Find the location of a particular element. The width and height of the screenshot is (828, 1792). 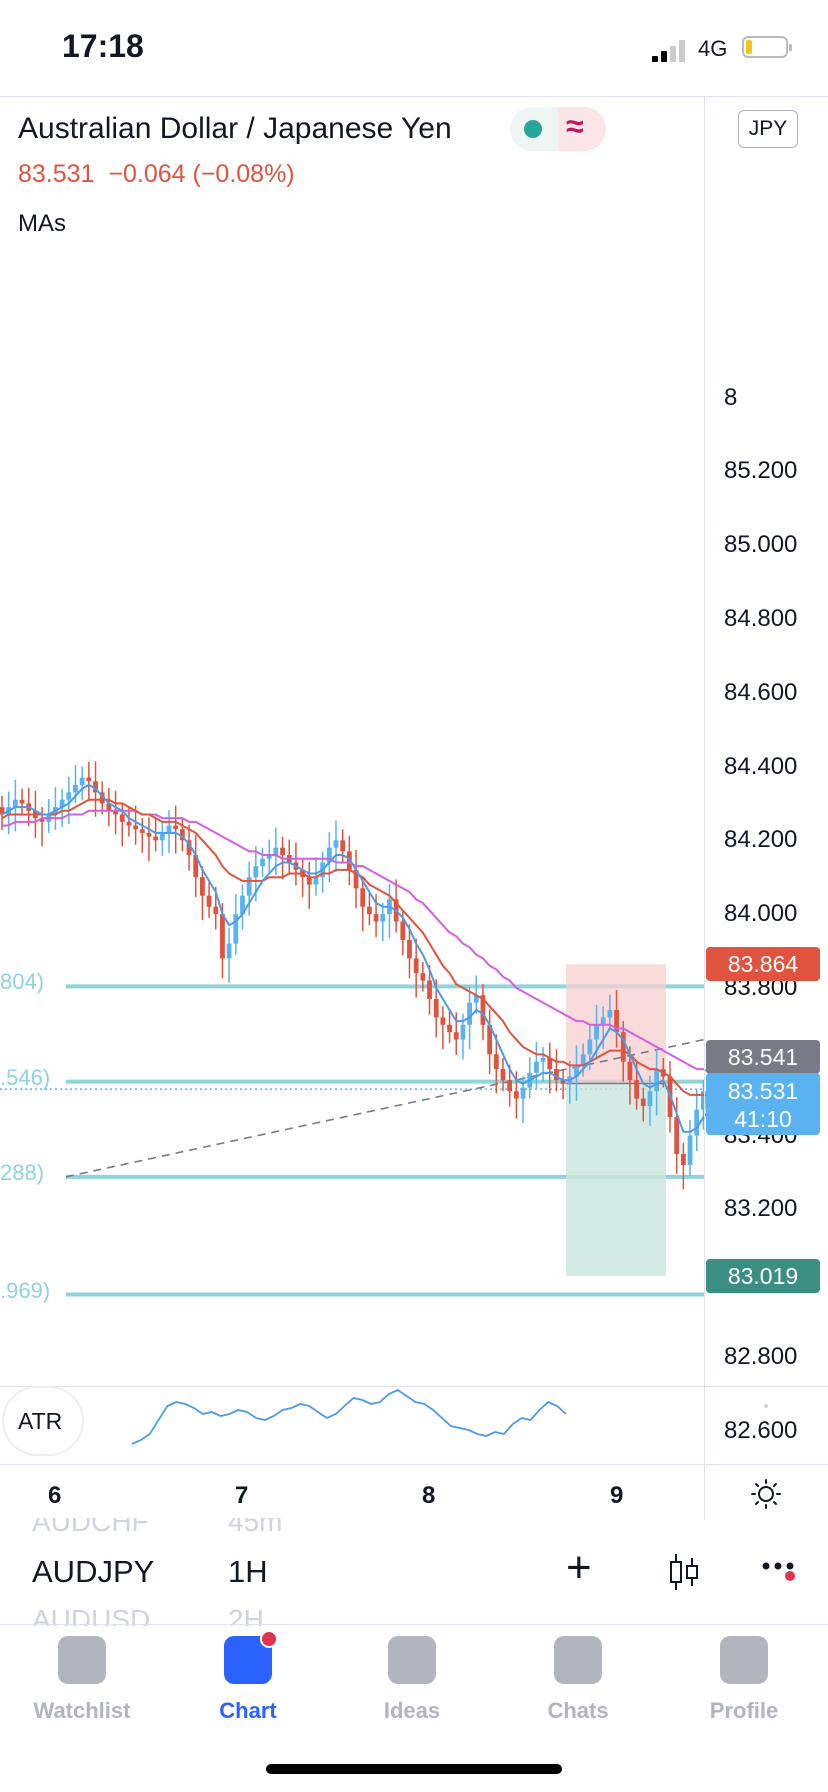

level-label: 288) is located at coordinates (22, 1172).